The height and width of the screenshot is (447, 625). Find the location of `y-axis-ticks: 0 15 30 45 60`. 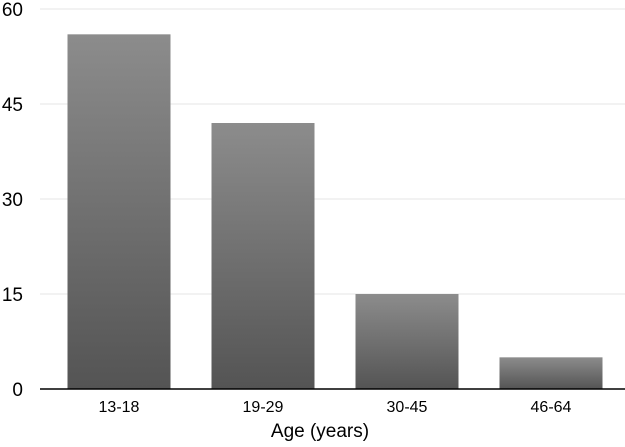

y-axis-ticks: 0 15 30 45 60 is located at coordinates (12, 200).